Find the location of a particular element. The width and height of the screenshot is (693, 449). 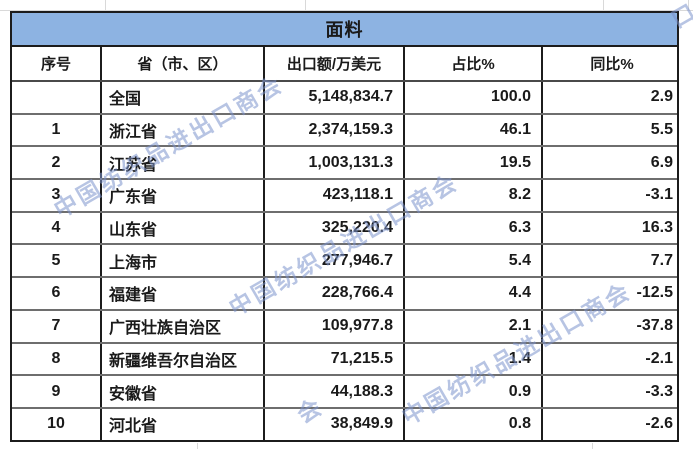

table-row: 9 安徽省 44,188.3 0.9 -3.3 is located at coordinates (344, 392).